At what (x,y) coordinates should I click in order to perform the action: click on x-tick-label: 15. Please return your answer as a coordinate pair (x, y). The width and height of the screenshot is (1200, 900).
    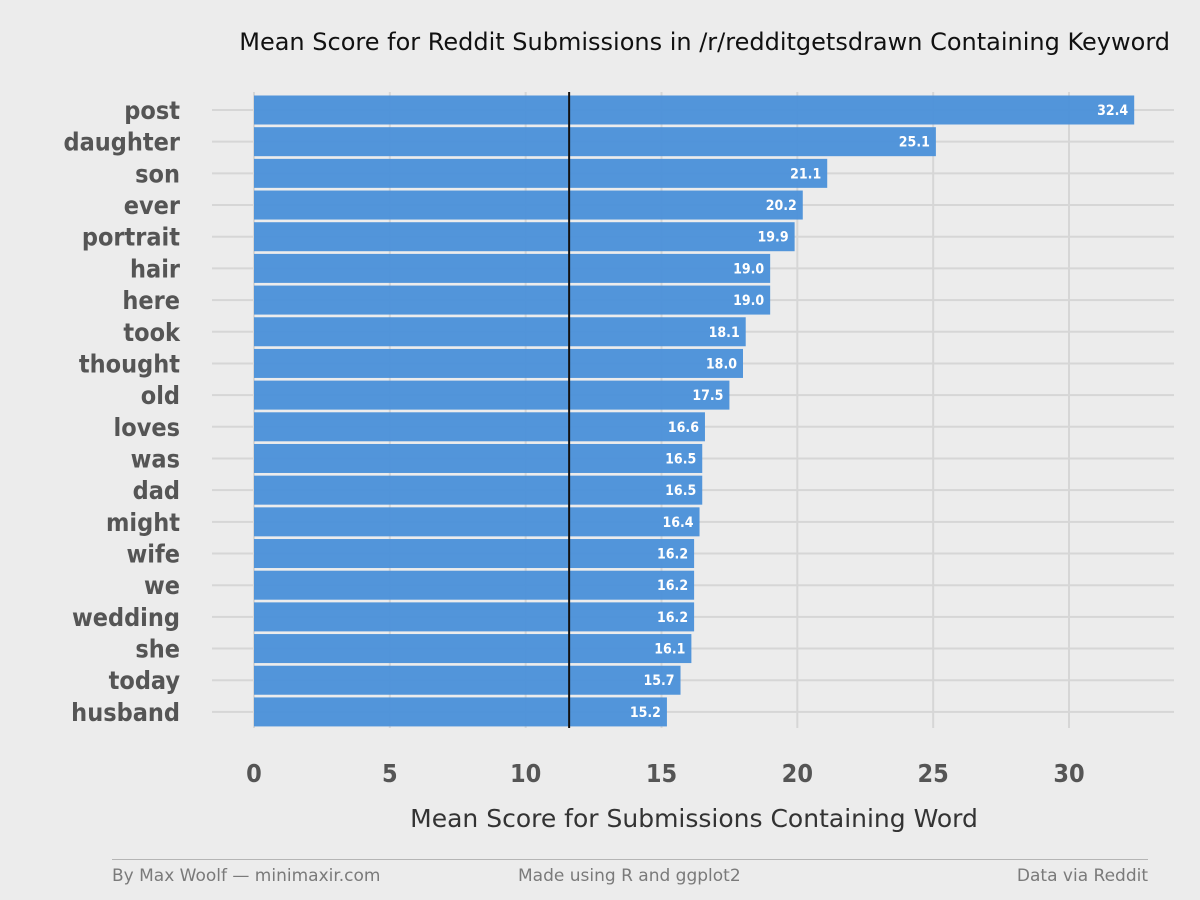
    Looking at the image, I should click on (661, 773).